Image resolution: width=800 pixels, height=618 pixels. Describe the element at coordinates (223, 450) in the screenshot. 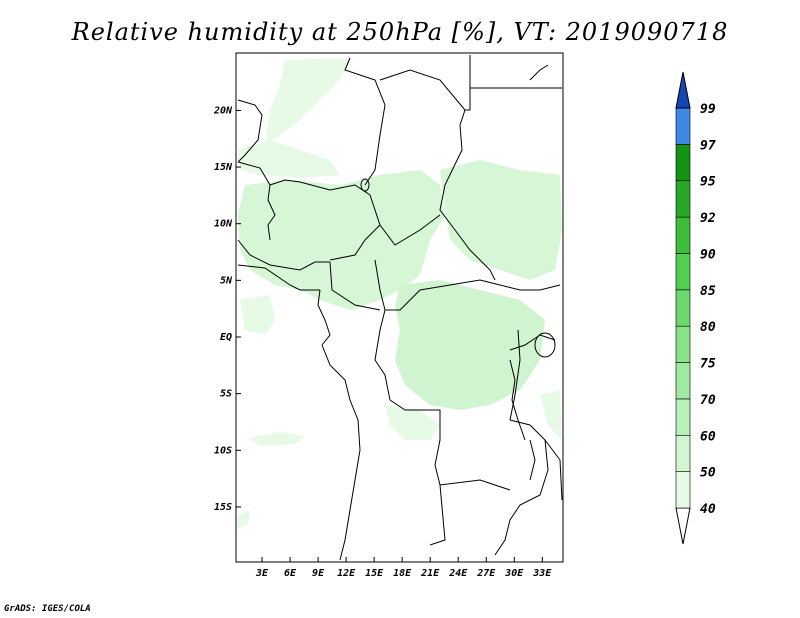

I see `lat-tick-label: 10S` at that location.